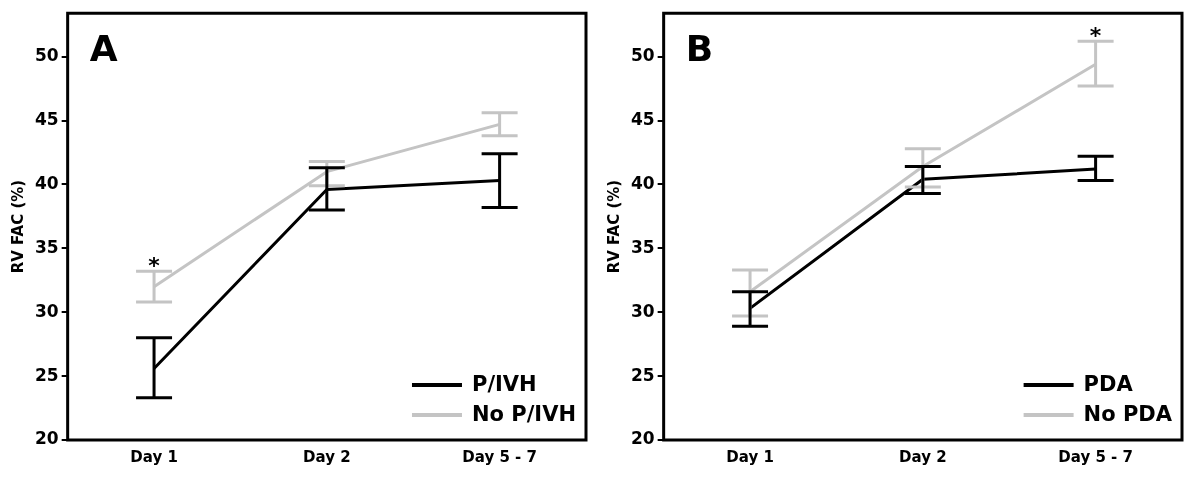 This screenshot has height=496, width=1192. Describe the element at coordinates (523, 414) in the screenshot. I see `legend-label: No P/IVH` at that location.